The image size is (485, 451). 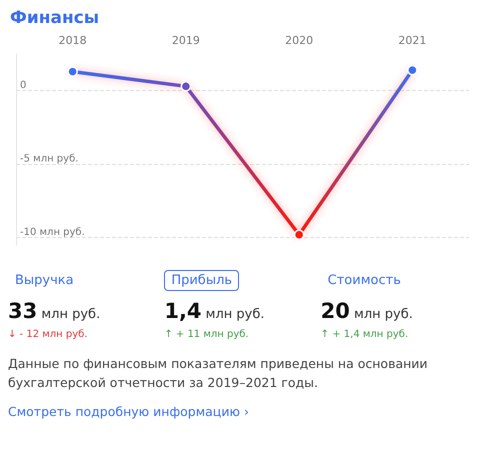 What do you see at coordinates (23, 86) in the screenshot?
I see `y-tick-label: 0` at bounding box center [23, 86].